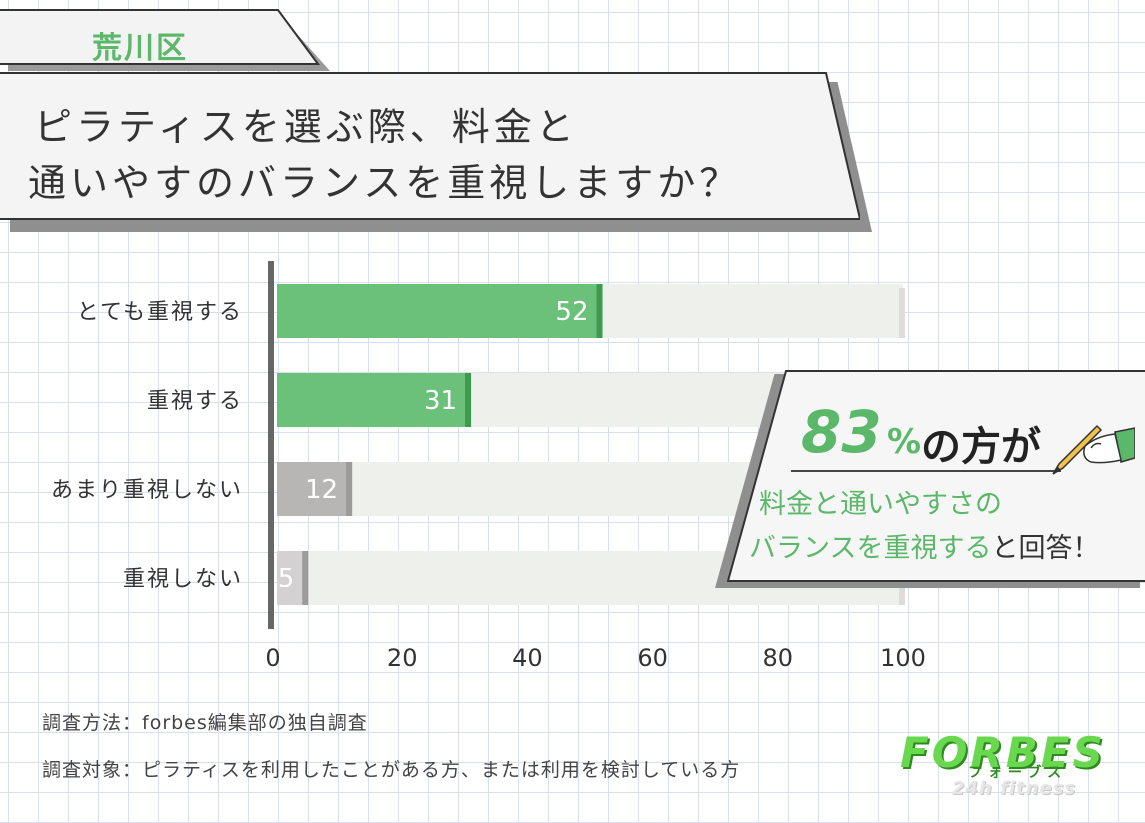  What do you see at coordinates (936, 476) in the screenshot?
I see `callout-outline` at bounding box center [936, 476].